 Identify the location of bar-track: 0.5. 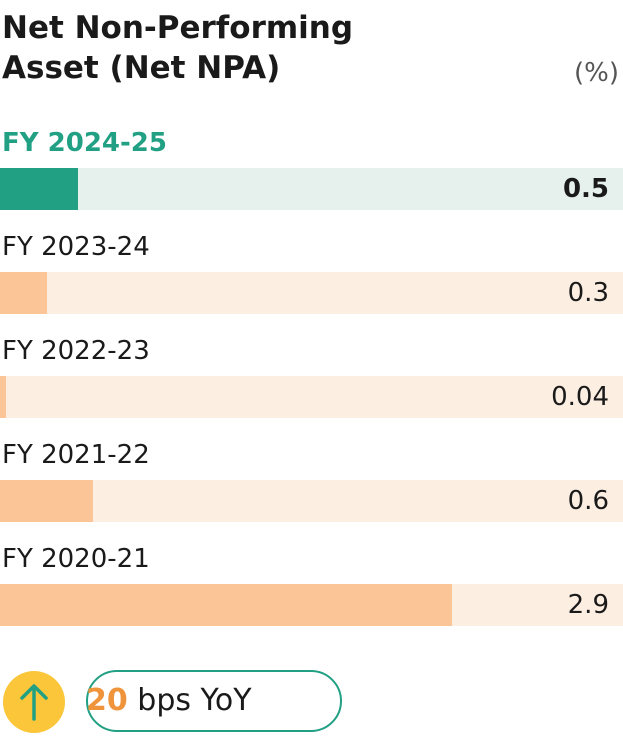
(311, 189).